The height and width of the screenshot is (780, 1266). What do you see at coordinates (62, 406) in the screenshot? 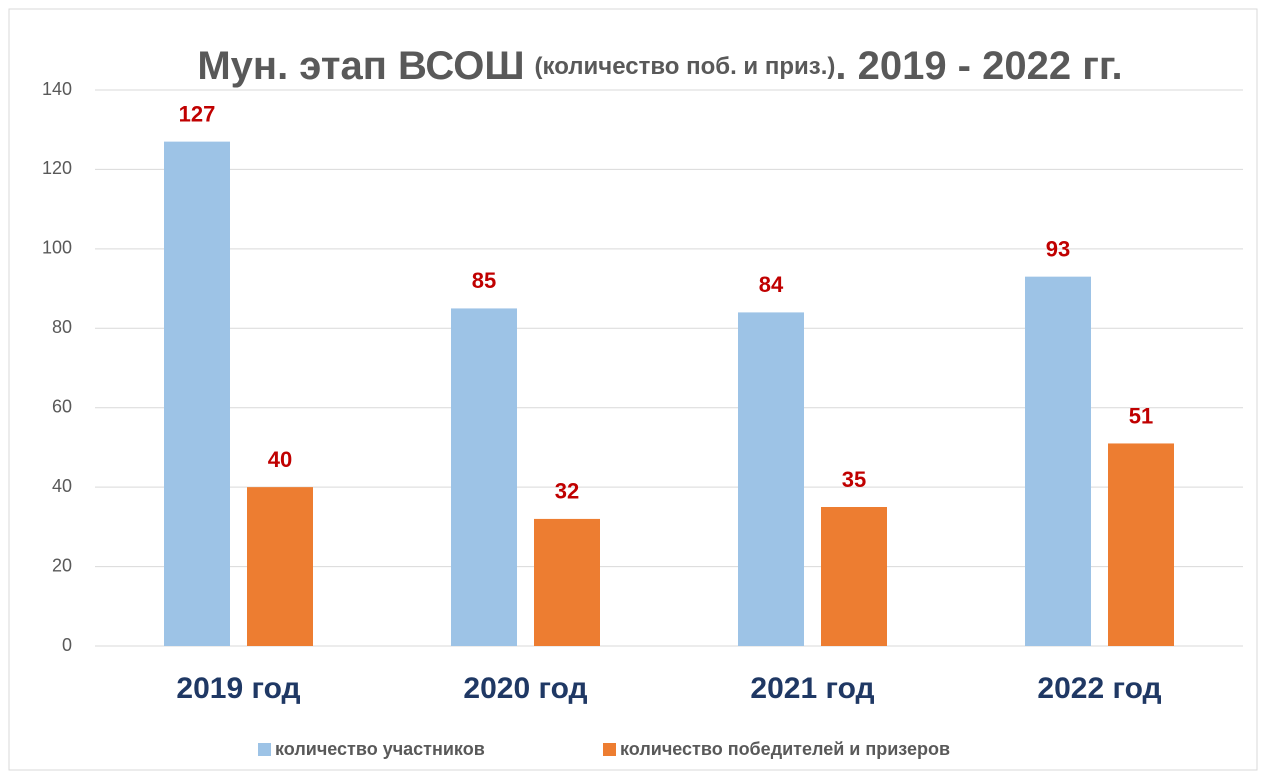
I see `y-tick-label: 60` at bounding box center [62, 406].